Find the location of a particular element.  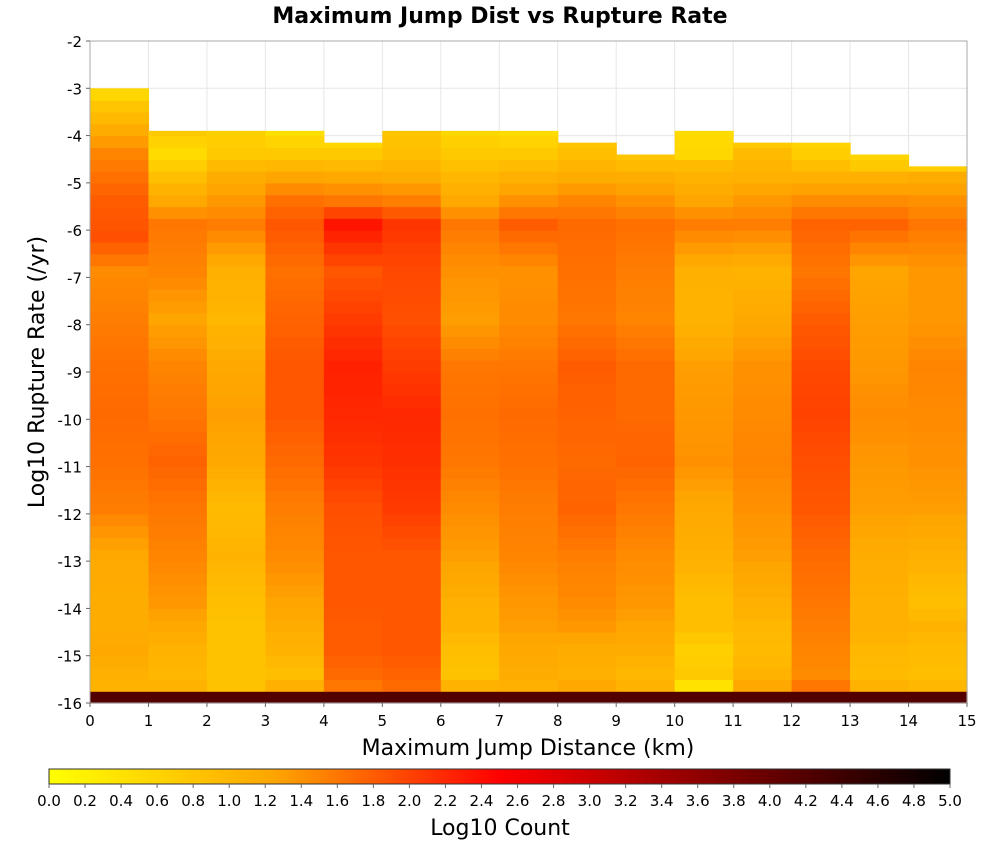

colorbar-tick-label: 3.2 is located at coordinates (626, 801).